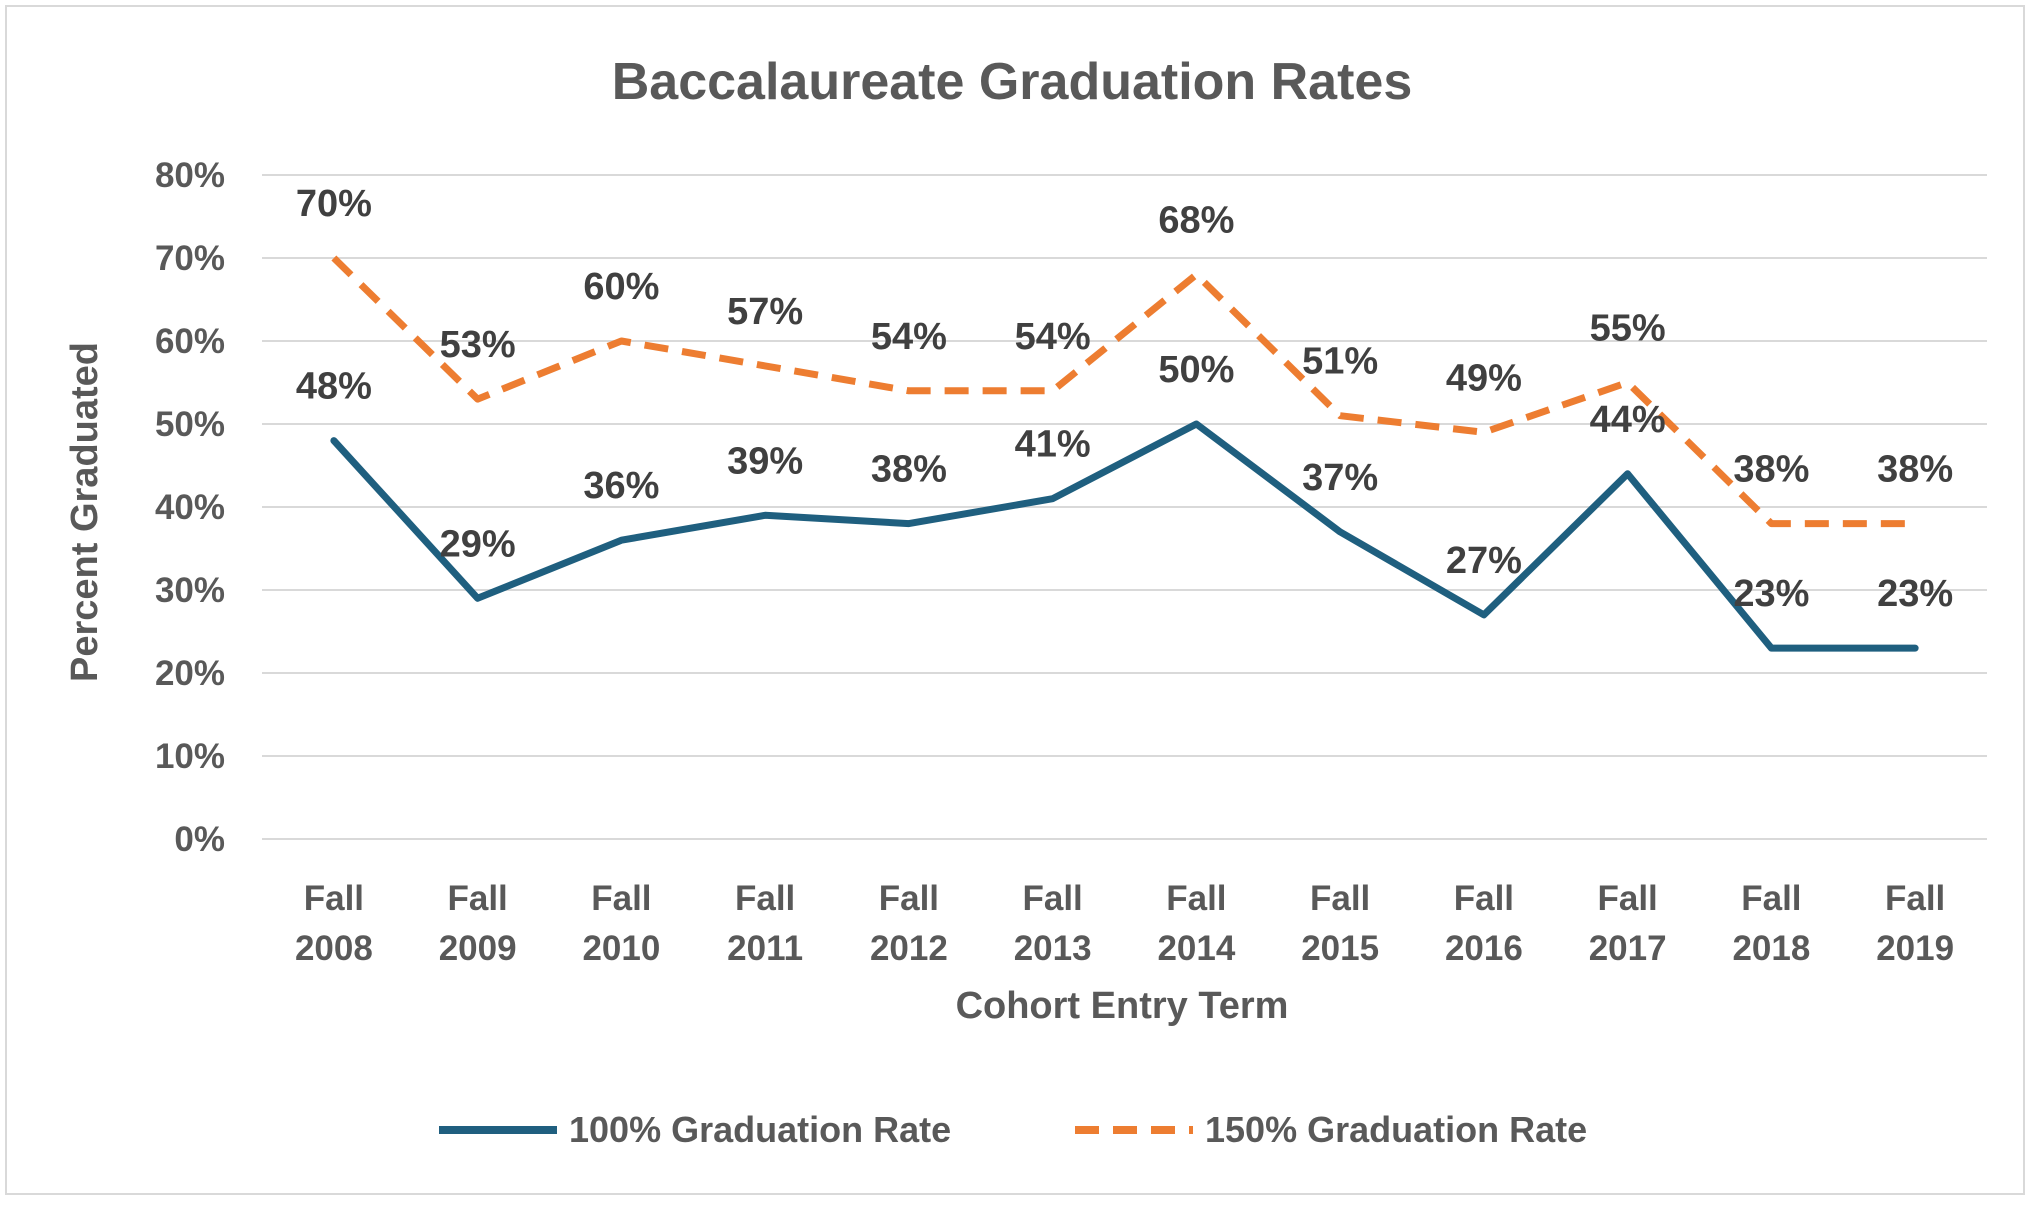  I want to click on y-tick-label: 30%, so click(190, 590).